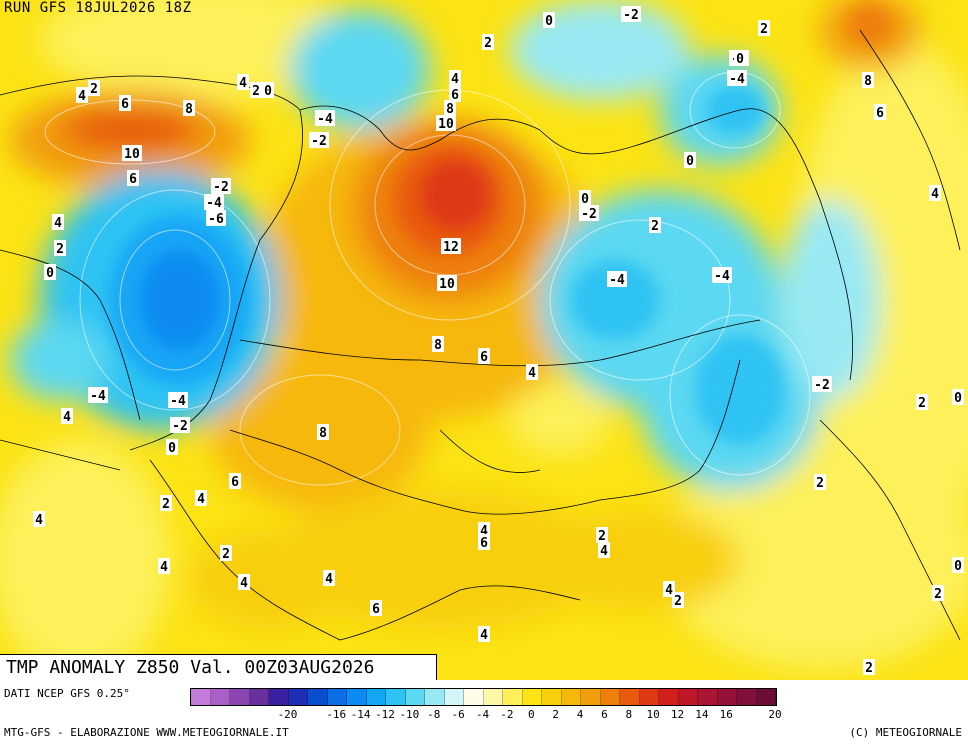 The height and width of the screenshot is (745, 968). I want to click on color-scale, so click(483, 697).